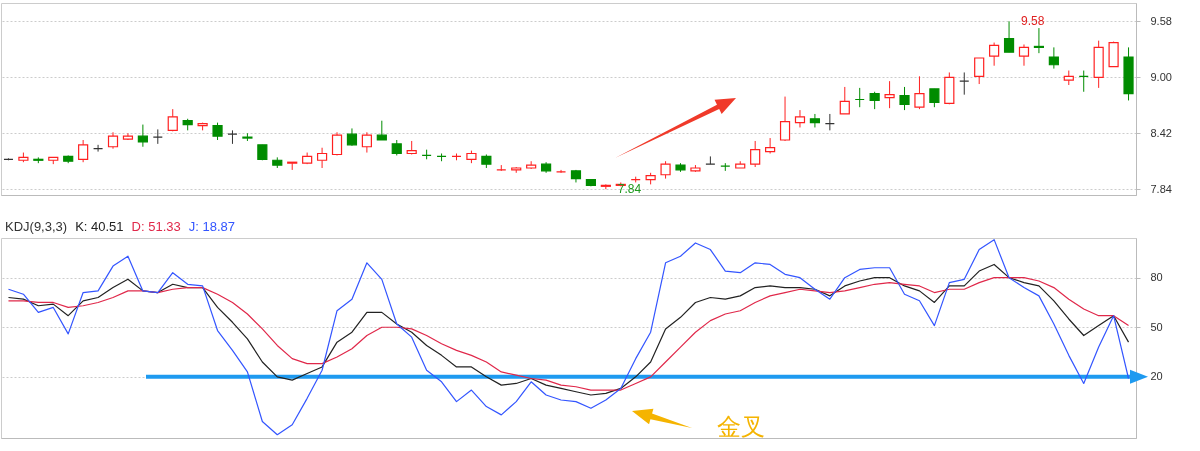  I want to click on y-tick-label: 50, so click(1156, 326).